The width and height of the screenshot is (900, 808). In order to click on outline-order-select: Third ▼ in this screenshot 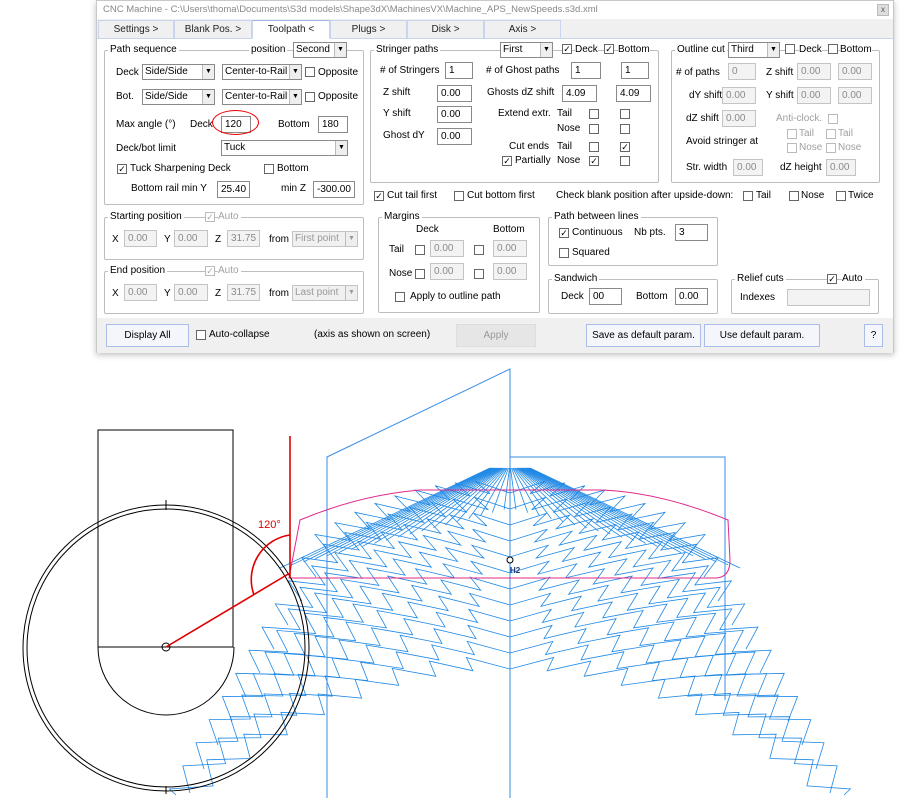, I will do `click(754, 50)`.